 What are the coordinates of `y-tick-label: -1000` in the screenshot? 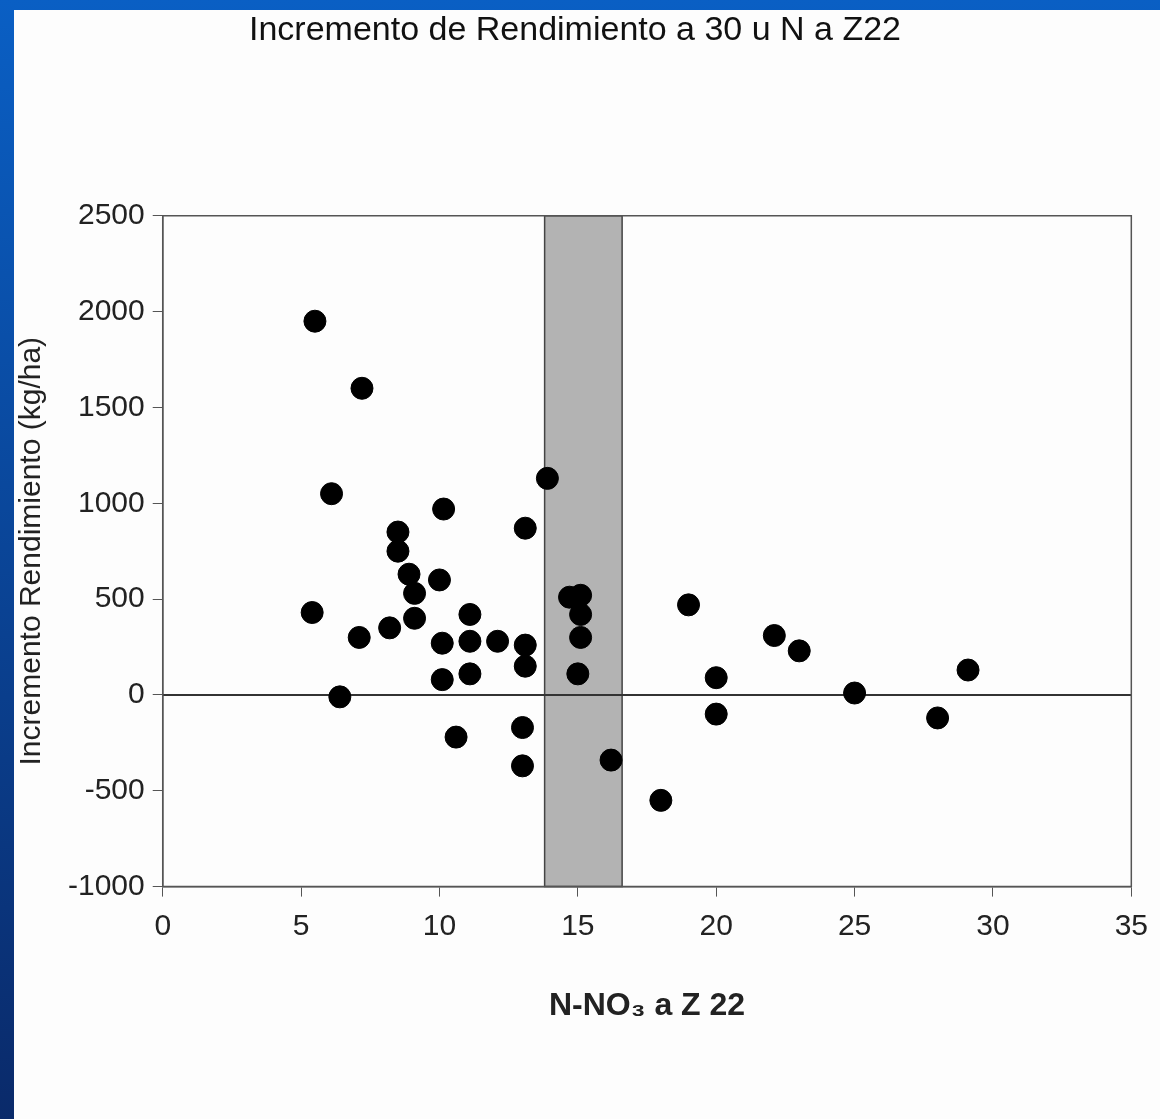 It's located at (106, 884).